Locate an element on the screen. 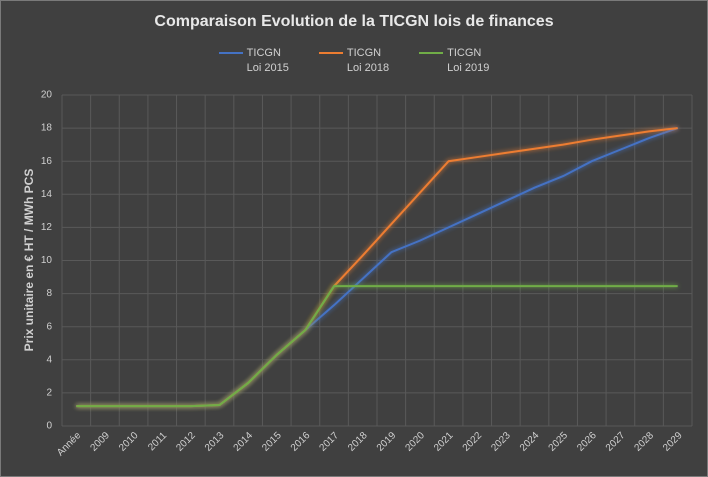 This screenshot has width=708, height=477. y-tick-label: 10 is located at coordinates (47, 260).